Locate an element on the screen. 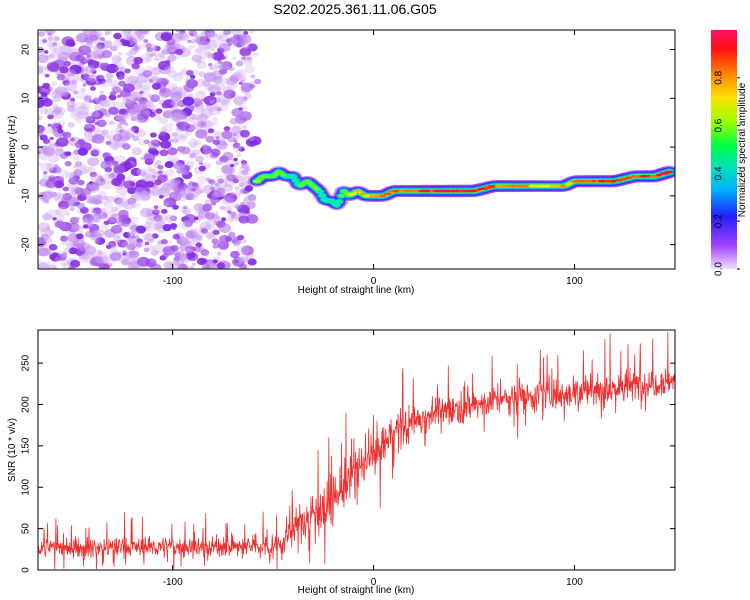 The height and width of the screenshot is (600, 750). colorbar-tick-label: 0.6 is located at coordinates (719, 125).